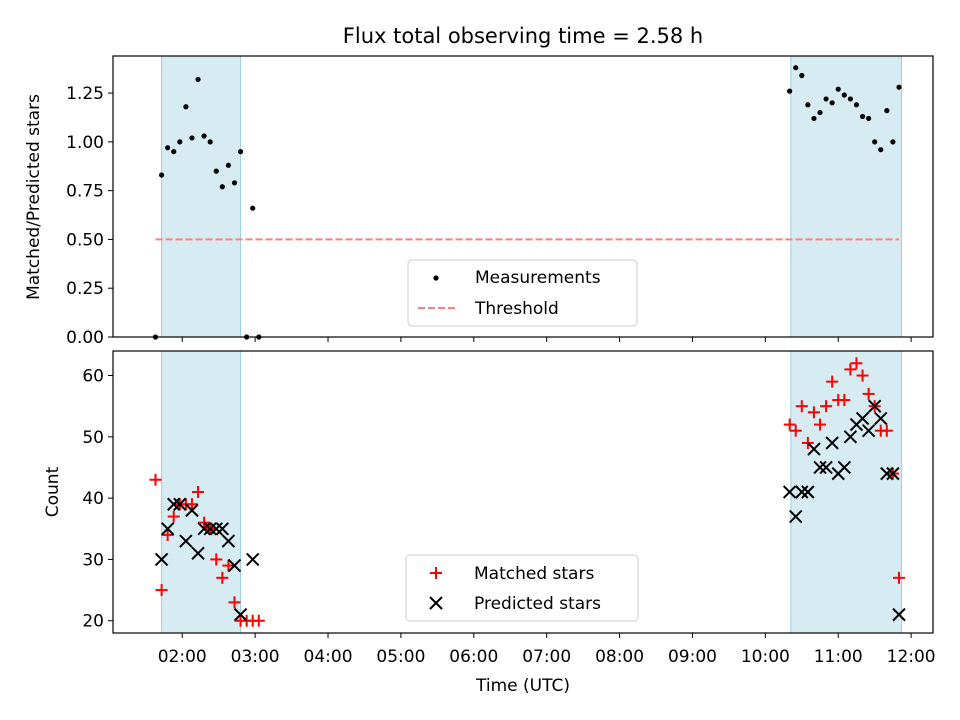 The height and width of the screenshot is (720, 960). Describe the element at coordinates (522, 588) in the screenshot. I see `legend-count: Matched stars Predicted stars` at that location.